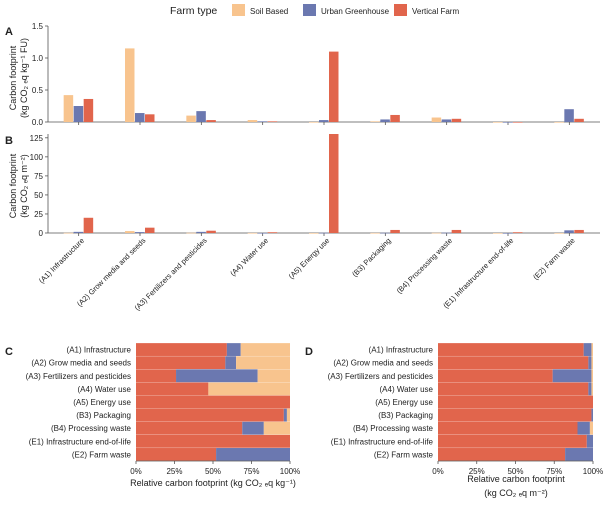 Image resolution: width=605 pixels, height=514 pixels. I want to click on bar-vertical-farm-a2-grow-media-and-seeds, so click(150, 230).